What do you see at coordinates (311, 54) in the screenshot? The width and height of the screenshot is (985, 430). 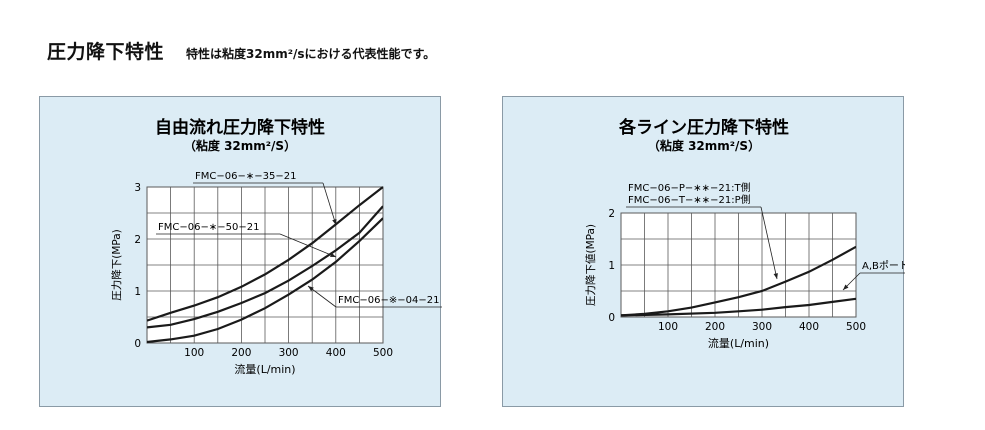 I see `page-subtitle: 特性は粘度32mm²/sにおける代表性能です。` at bounding box center [311, 54].